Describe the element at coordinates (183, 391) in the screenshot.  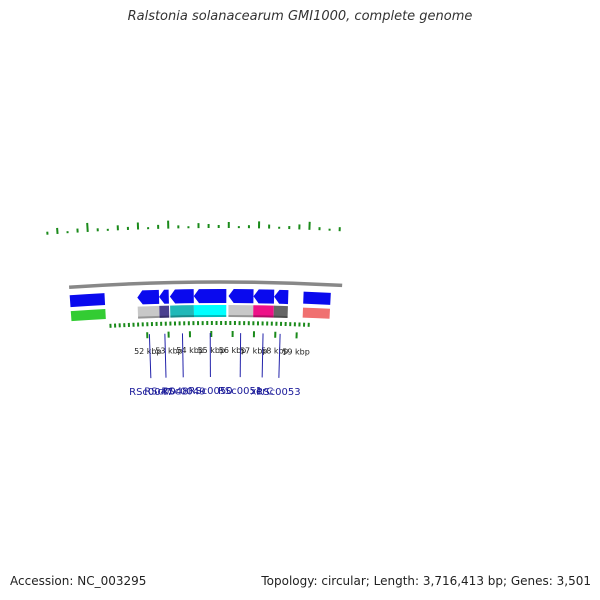
I see `gene-label: RSc0049` at that location.